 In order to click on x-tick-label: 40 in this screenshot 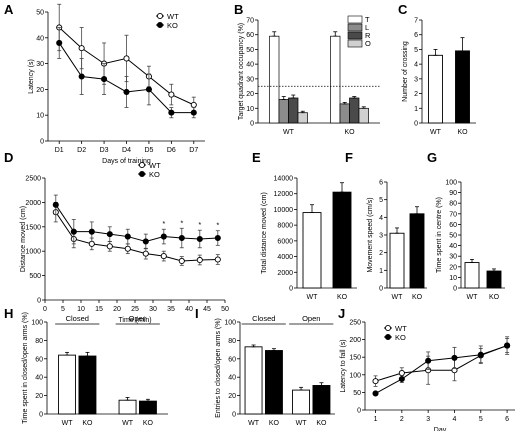, I will do `click(189, 309)`.